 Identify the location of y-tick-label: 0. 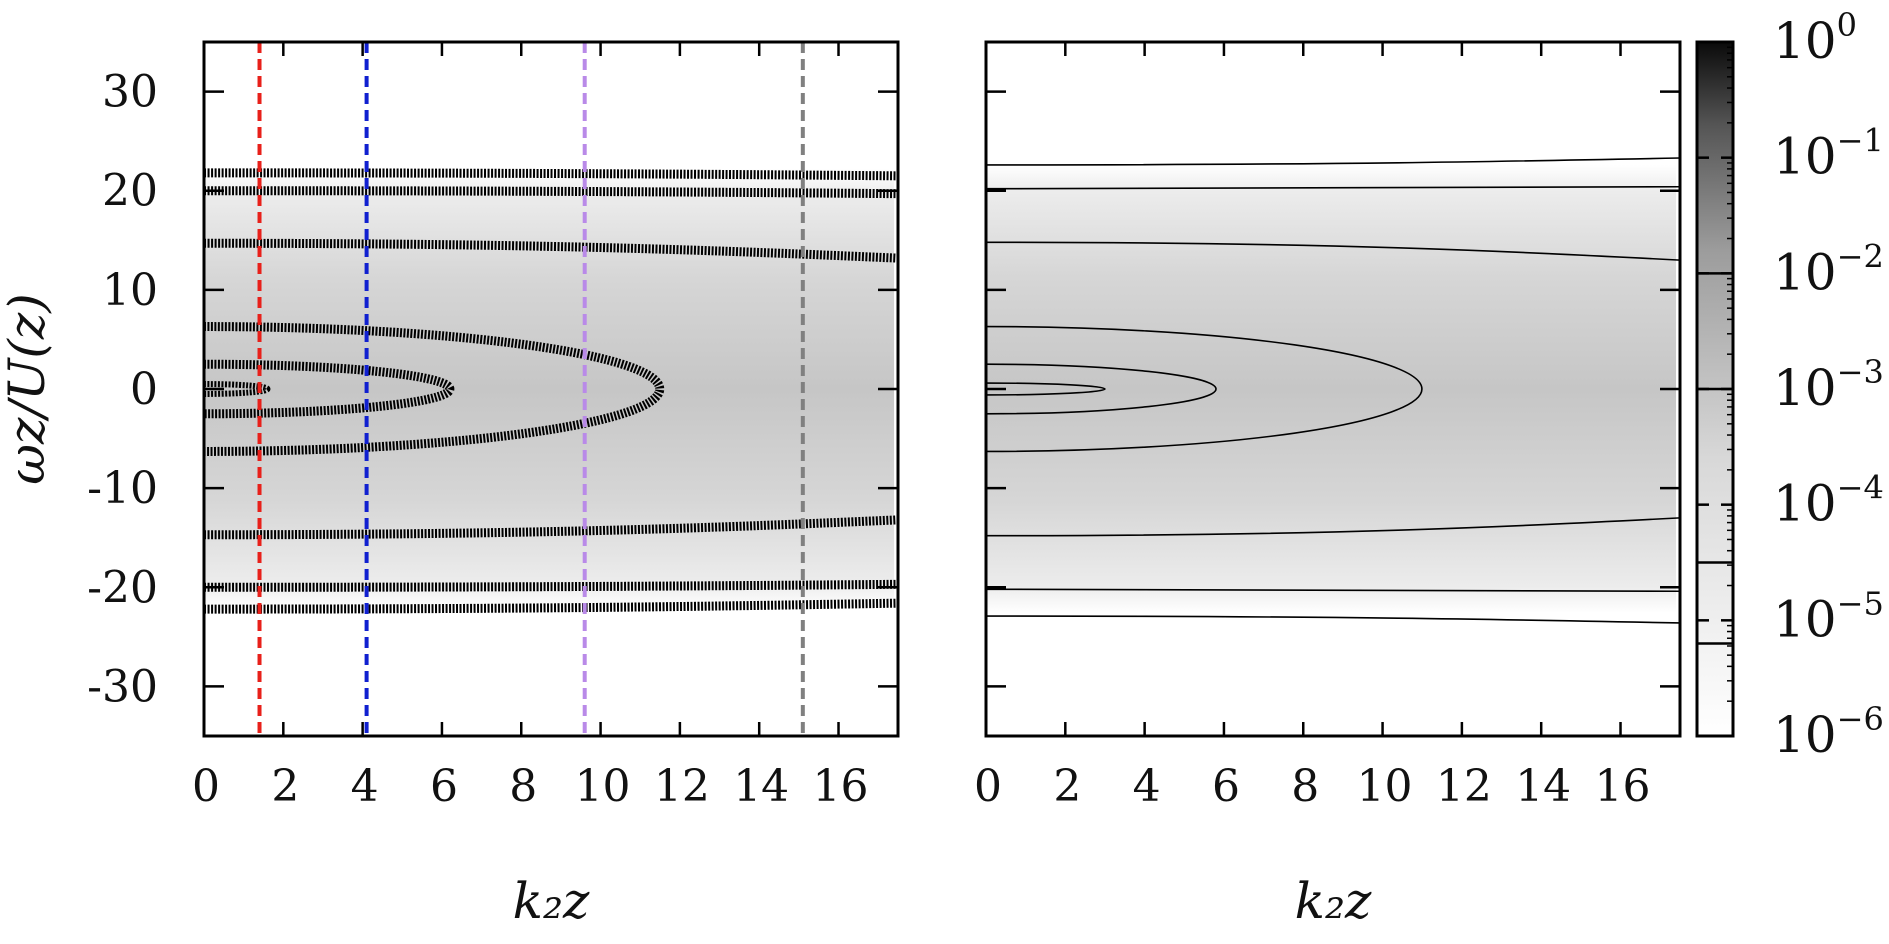
(144, 389).